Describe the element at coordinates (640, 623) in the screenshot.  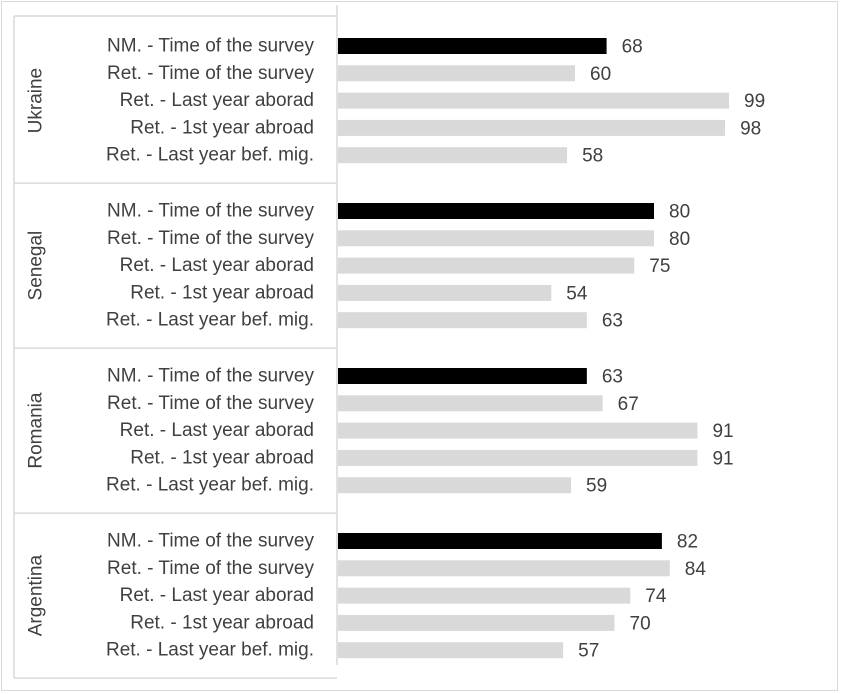
I see `data-label: 70` at that location.